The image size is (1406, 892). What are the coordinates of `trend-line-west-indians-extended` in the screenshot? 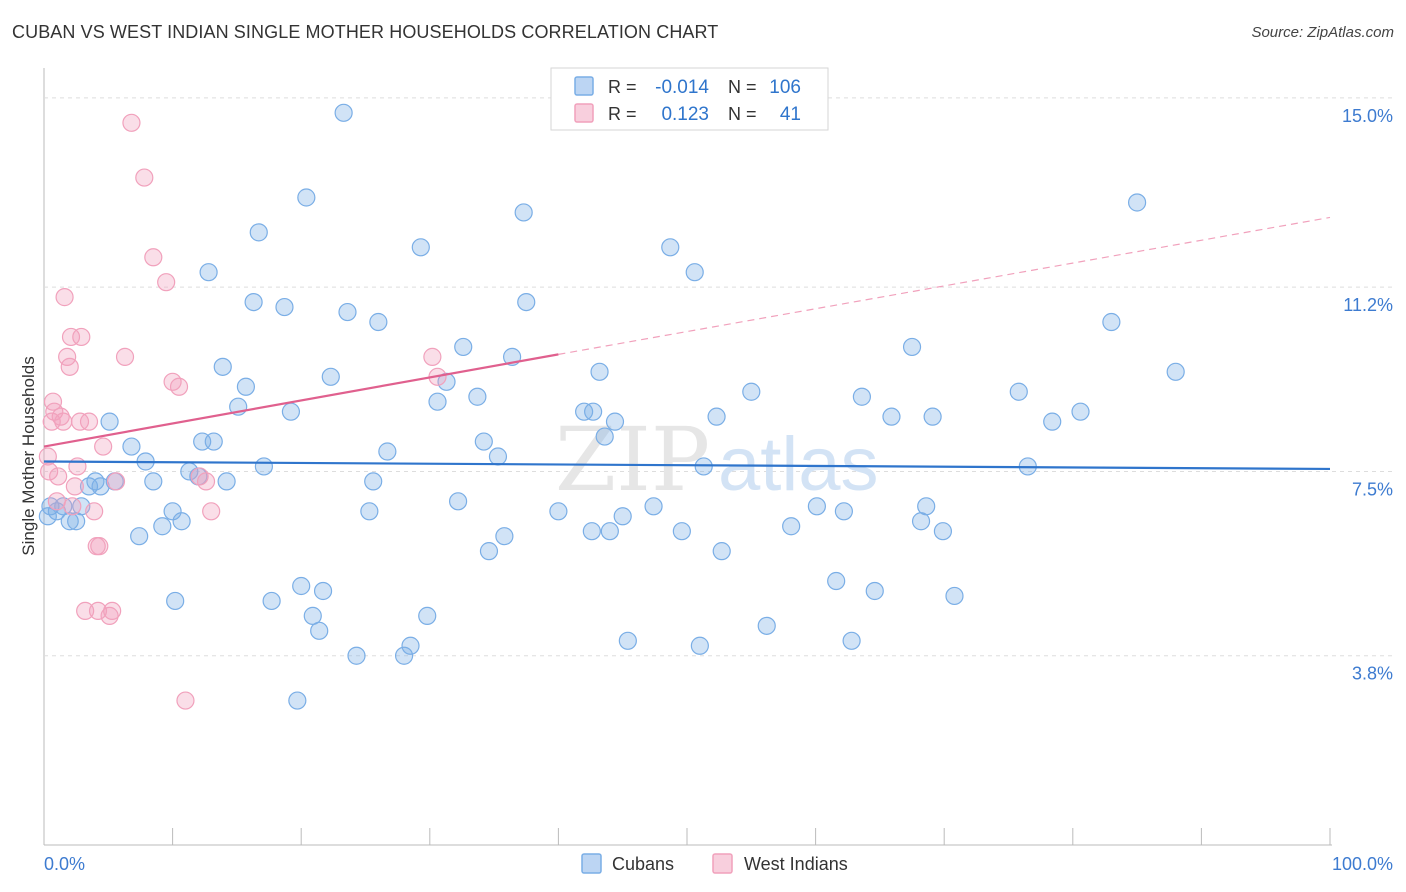 It's located at (944, 285).